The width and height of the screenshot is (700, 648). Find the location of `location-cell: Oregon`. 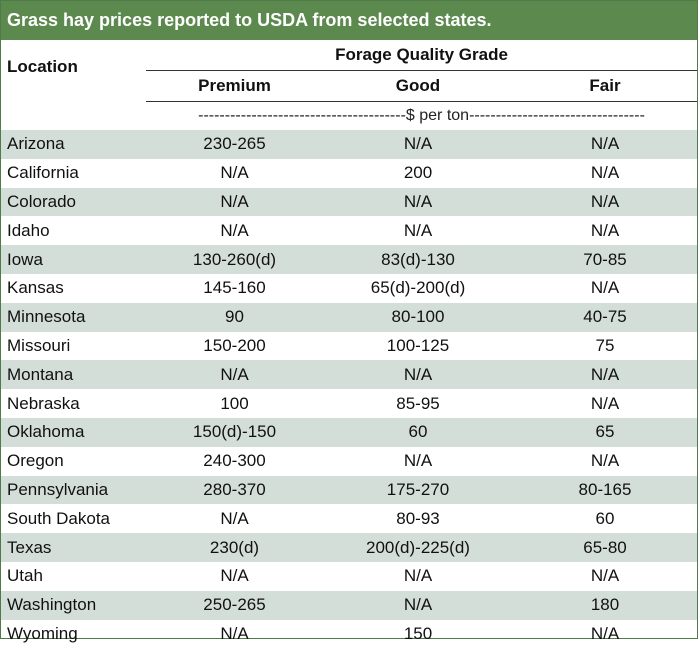

location-cell: Oregon is located at coordinates (35, 461).